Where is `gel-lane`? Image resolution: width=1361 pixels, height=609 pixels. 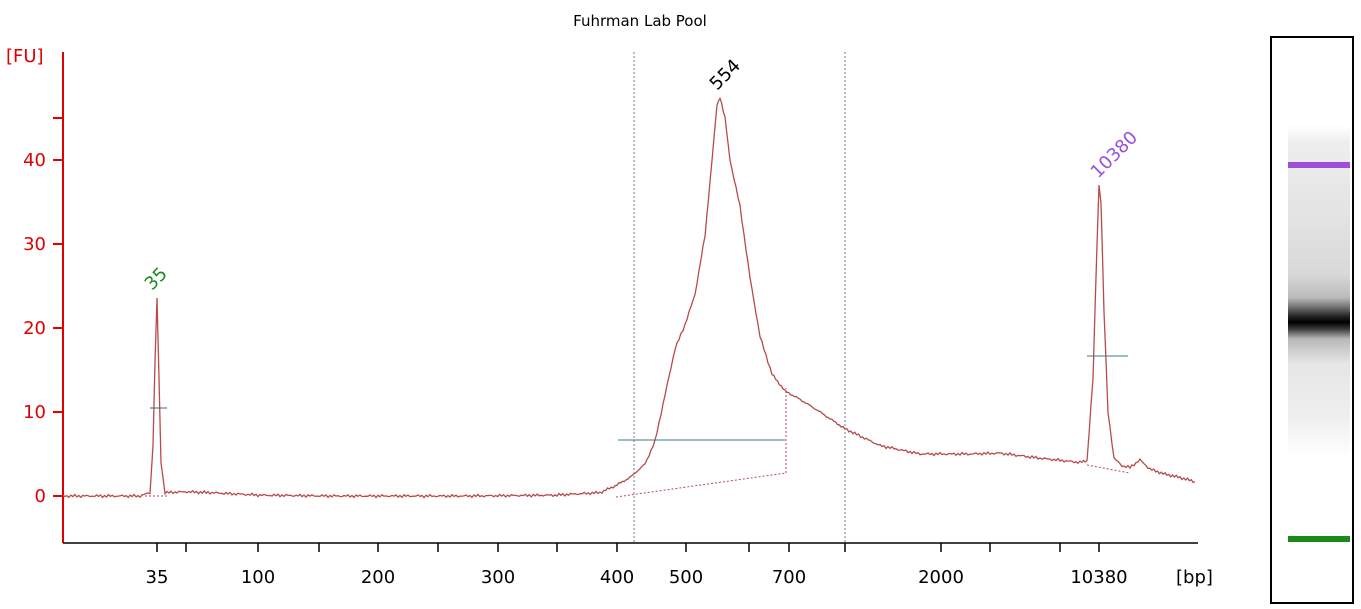 gel-lane is located at coordinates (1312, 320).